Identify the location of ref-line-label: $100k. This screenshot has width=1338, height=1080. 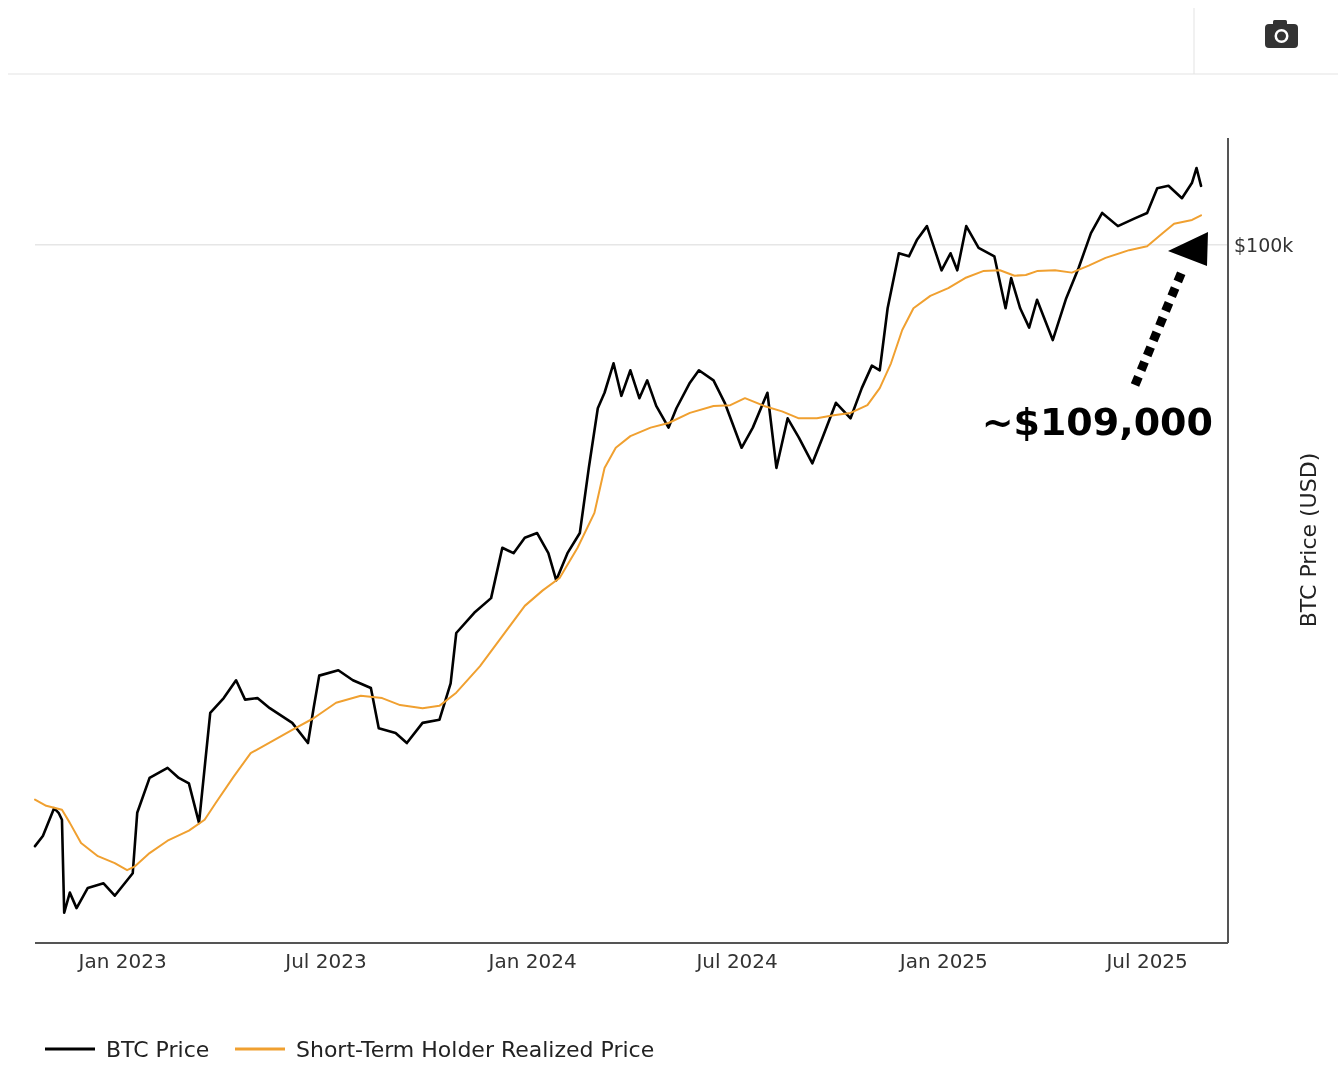
(1264, 244).